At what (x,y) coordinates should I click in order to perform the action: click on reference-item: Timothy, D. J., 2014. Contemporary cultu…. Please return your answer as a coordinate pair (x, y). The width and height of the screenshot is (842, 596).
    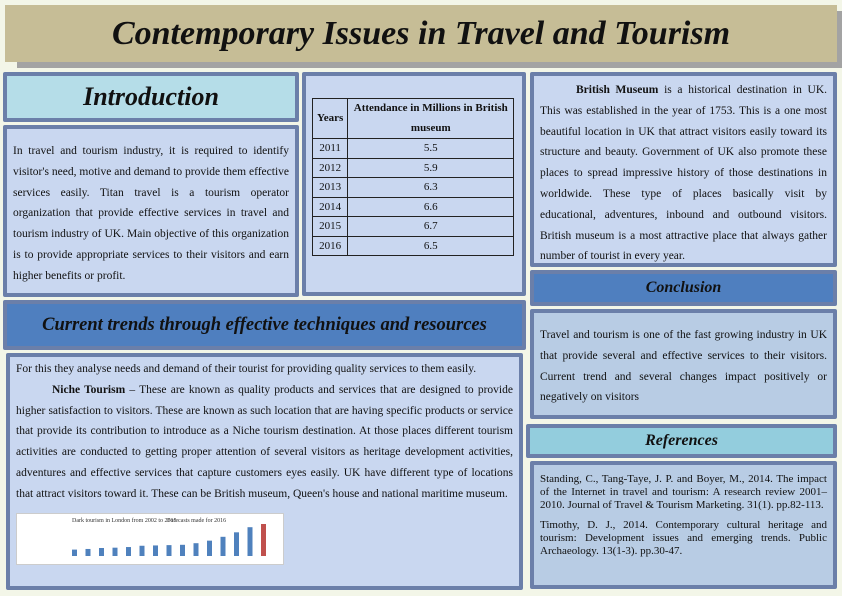
    Looking at the image, I should click on (683, 538).